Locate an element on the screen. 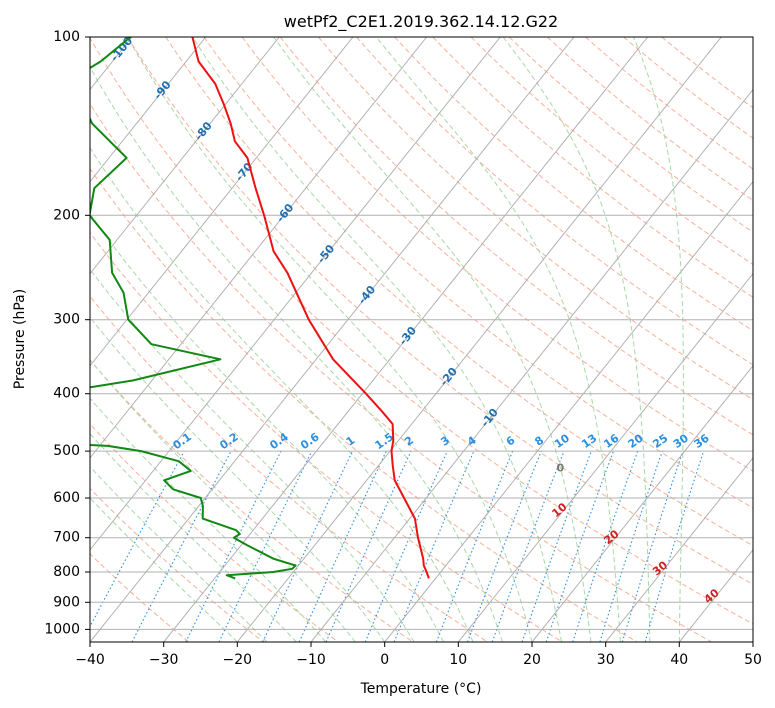 The height and width of the screenshot is (708, 775). x-tick-label: 10 is located at coordinates (458, 660).